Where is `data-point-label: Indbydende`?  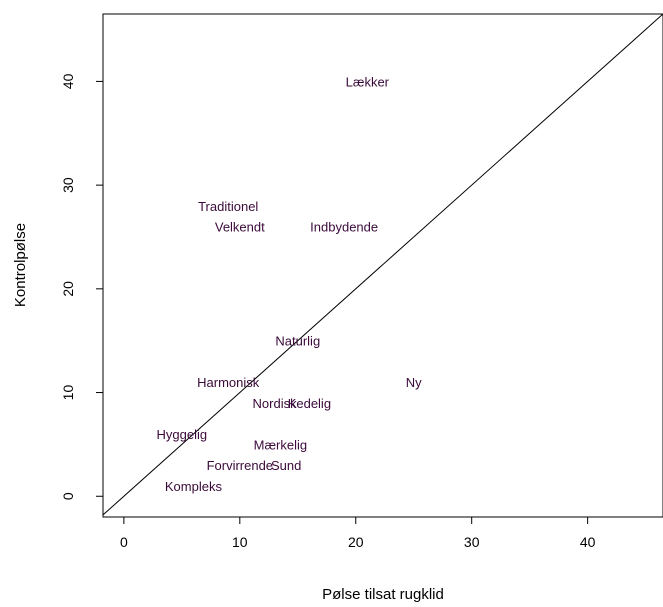
data-point-label: Indbydende is located at coordinates (344, 227).